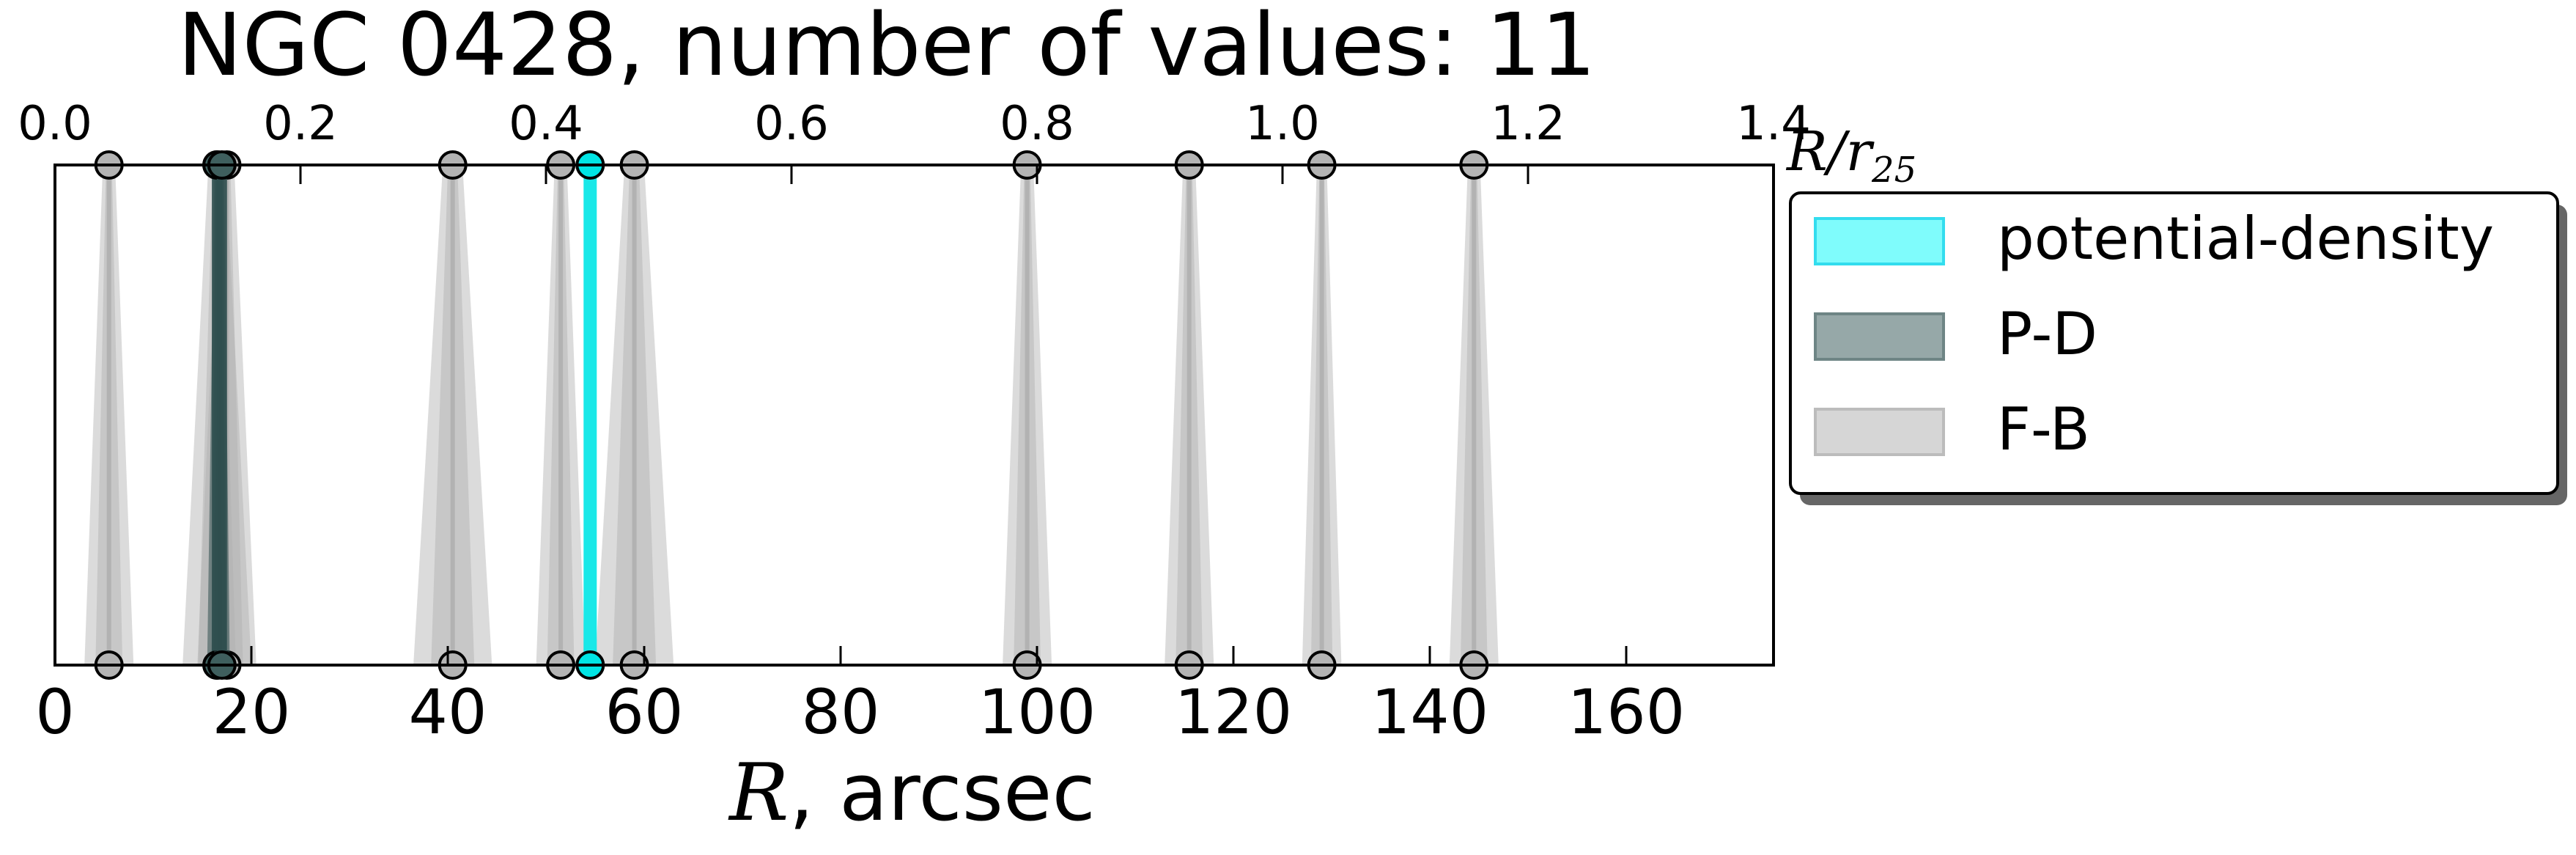  I want to click on x-tick-label-0: 0, so click(54, 712).